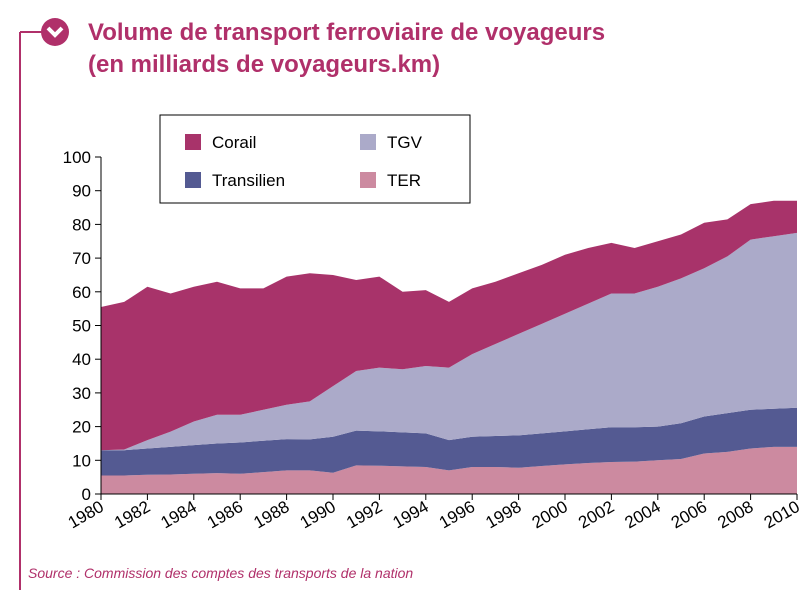  What do you see at coordinates (457, 514) in the screenshot?
I see `x-tick-label: 1996` at bounding box center [457, 514].